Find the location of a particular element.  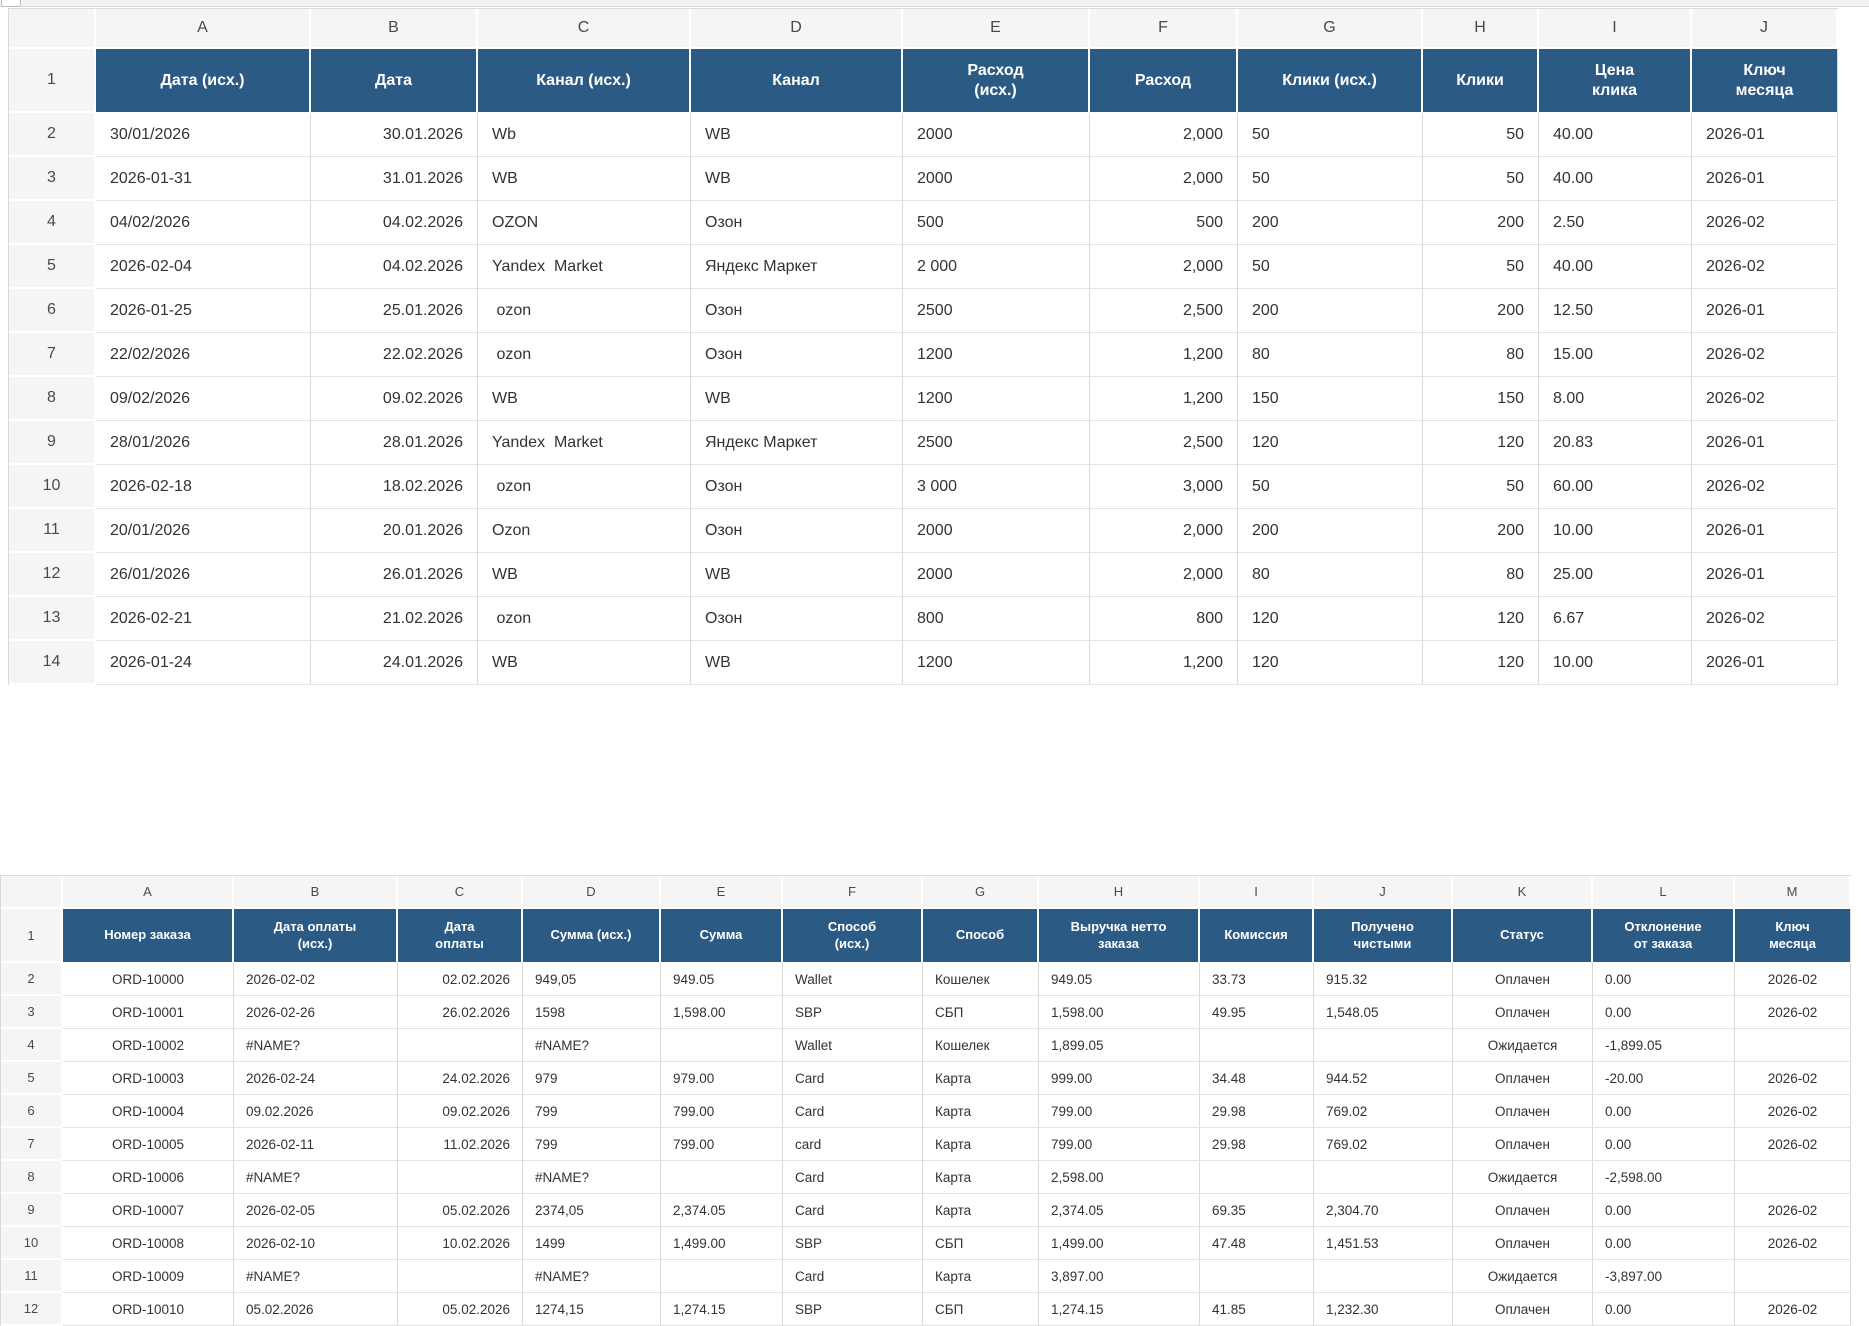

cell: 2 000 is located at coordinates (996, 267).